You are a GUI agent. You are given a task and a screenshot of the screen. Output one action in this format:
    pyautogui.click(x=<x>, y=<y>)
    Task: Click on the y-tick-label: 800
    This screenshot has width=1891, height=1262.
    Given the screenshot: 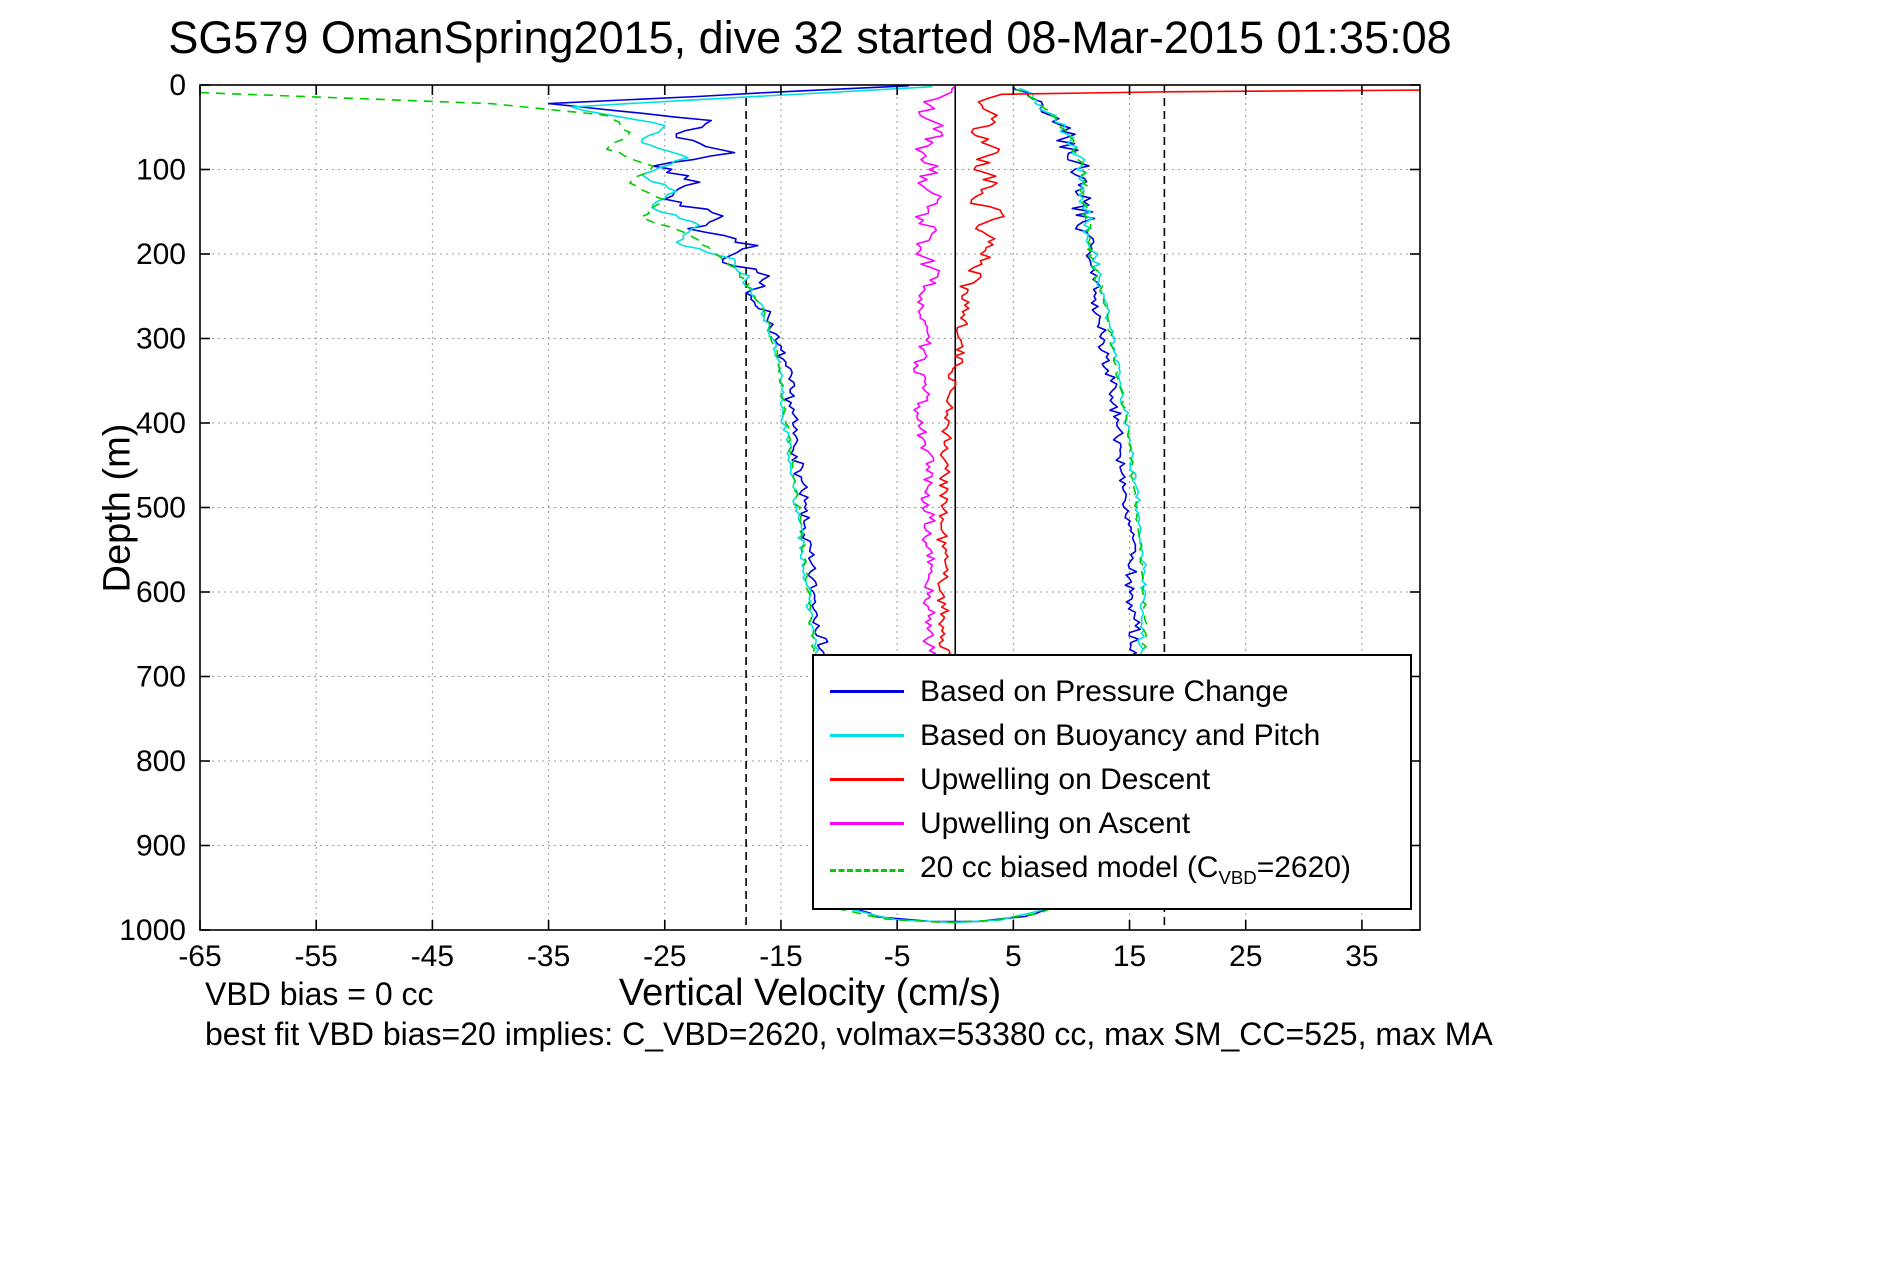 What is the action you would take?
    pyautogui.click(x=161, y=761)
    